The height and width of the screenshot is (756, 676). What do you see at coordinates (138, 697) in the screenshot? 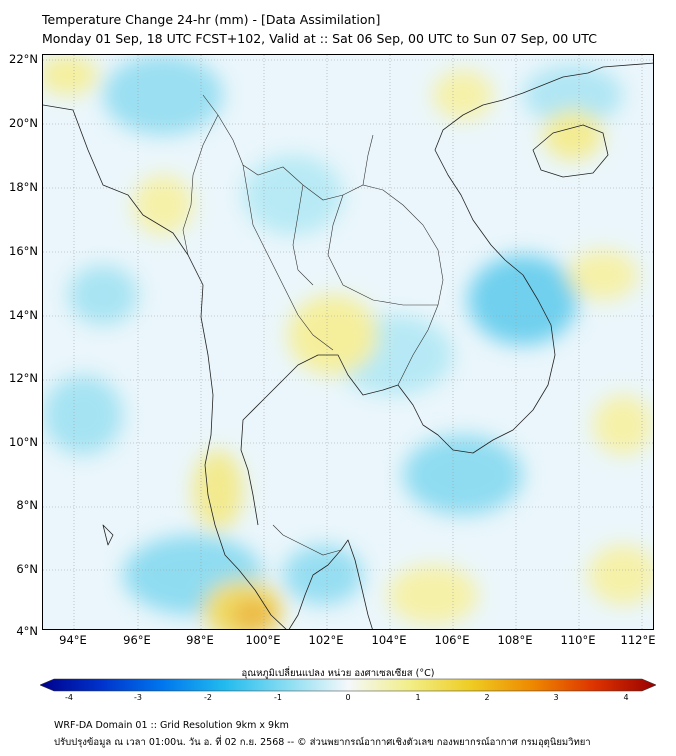
I see `colorbar-tick: -3` at bounding box center [138, 697].